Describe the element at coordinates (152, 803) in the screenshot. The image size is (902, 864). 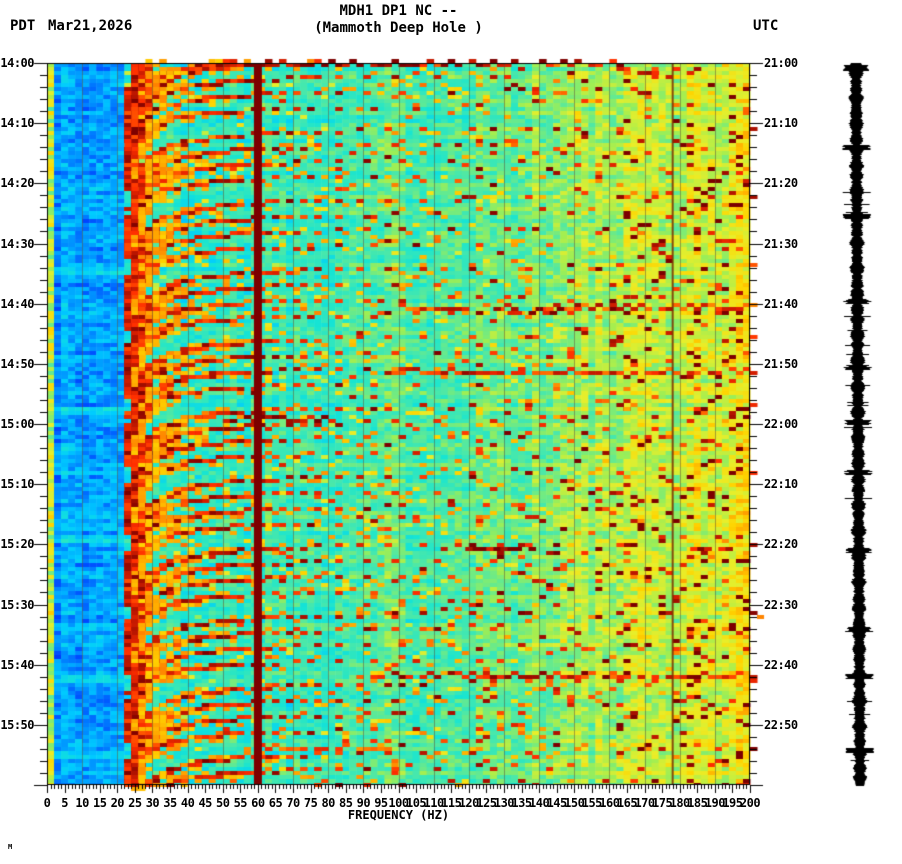
I see `freq-label: 30` at that location.